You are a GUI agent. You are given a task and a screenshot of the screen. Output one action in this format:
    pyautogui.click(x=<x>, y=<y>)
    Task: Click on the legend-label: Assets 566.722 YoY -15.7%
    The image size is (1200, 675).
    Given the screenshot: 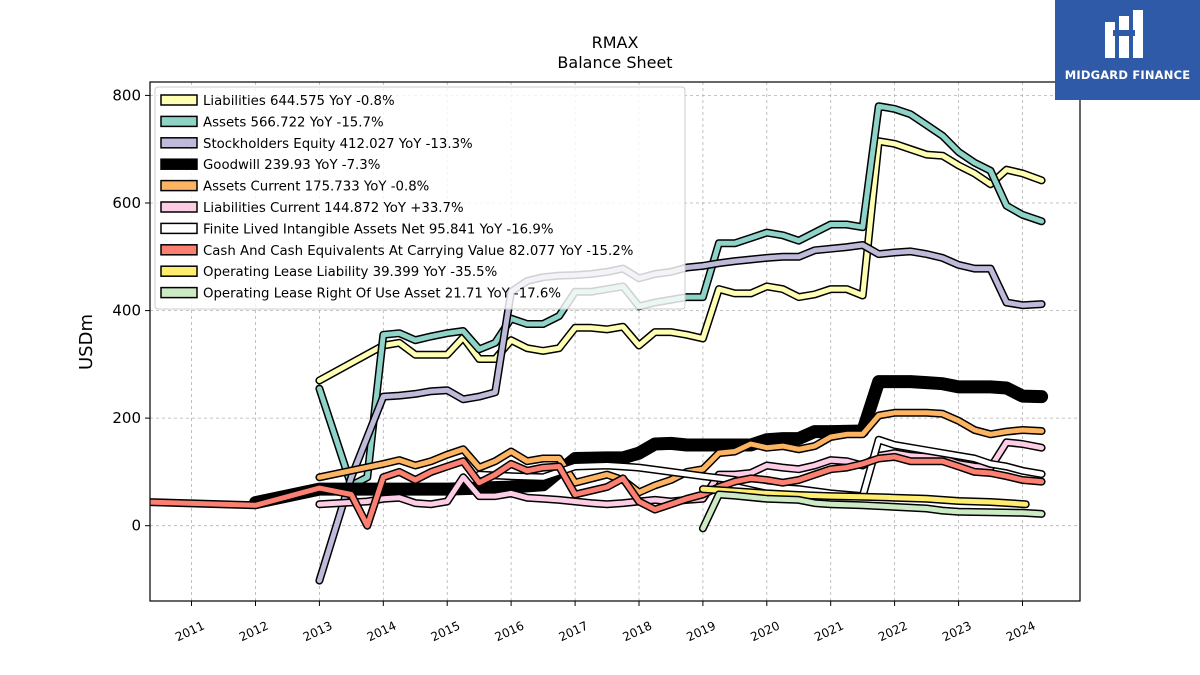 What is the action you would take?
    pyautogui.click(x=293, y=122)
    